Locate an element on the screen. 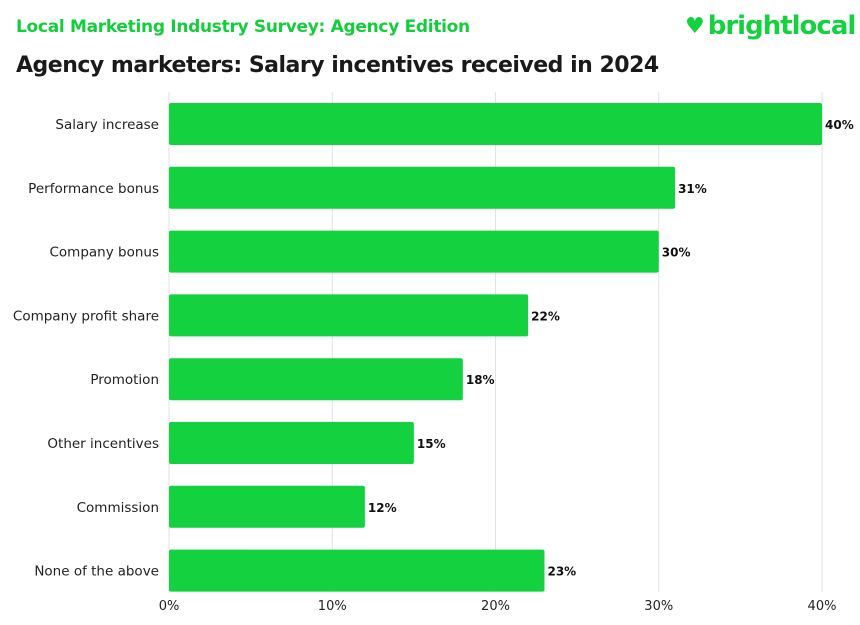 The width and height of the screenshot is (860, 625). brand-name: brightlocal is located at coordinates (782, 26).